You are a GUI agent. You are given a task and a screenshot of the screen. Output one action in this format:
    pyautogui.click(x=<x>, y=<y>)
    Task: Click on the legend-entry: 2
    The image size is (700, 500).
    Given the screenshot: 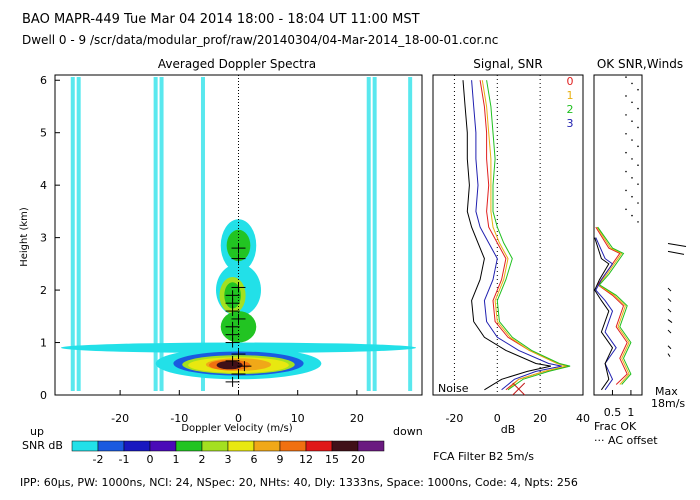 What is the action you would take?
    pyautogui.click(x=570, y=109)
    